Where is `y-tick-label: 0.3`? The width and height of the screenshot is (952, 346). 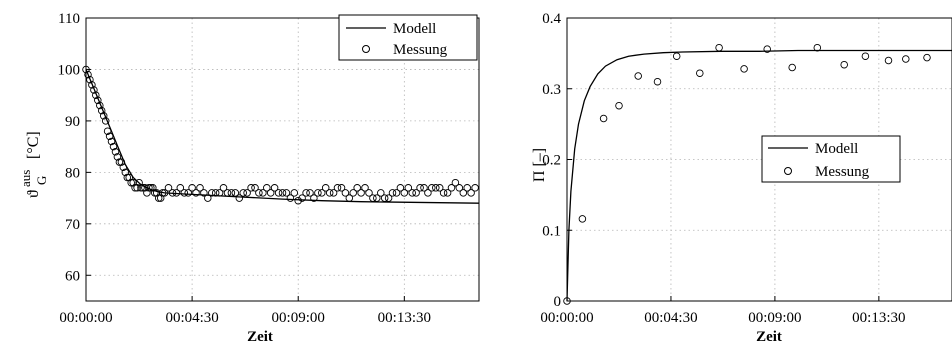 y-tick-label: 0.3 is located at coordinates (551, 90).